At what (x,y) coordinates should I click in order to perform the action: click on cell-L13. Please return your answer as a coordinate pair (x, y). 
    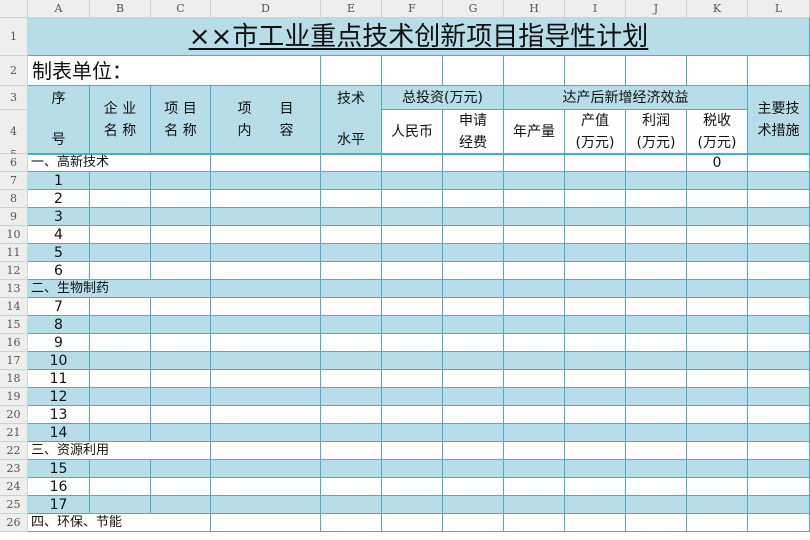
    Looking at the image, I should click on (779, 289).